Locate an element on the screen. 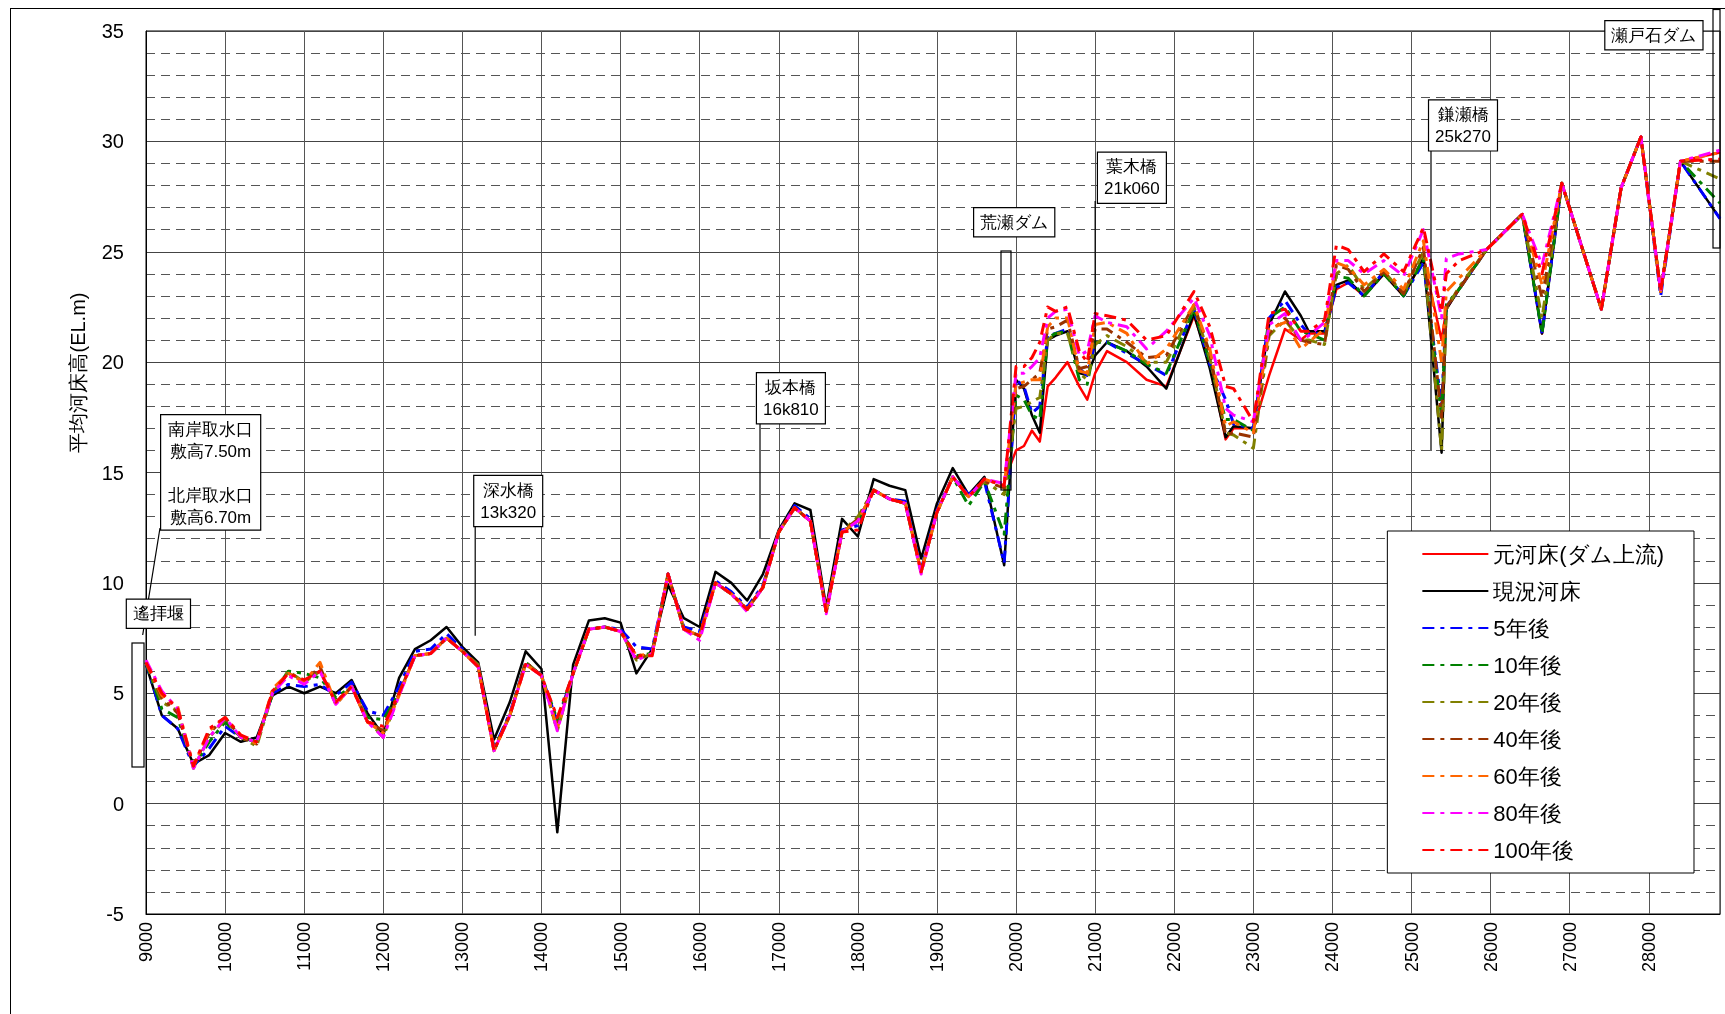  annotation: 荒瀬ダム is located at coordinates (1014, 222).